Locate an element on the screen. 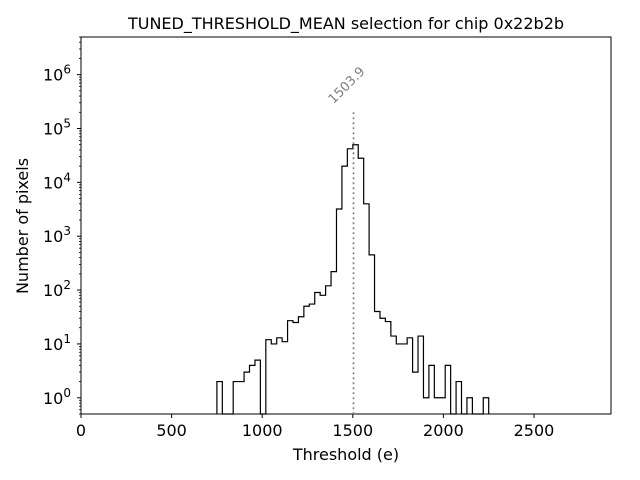 This screenshot has height=480, width=640. y-tick-label: 10⁴ is located at coordinates (57, 181).